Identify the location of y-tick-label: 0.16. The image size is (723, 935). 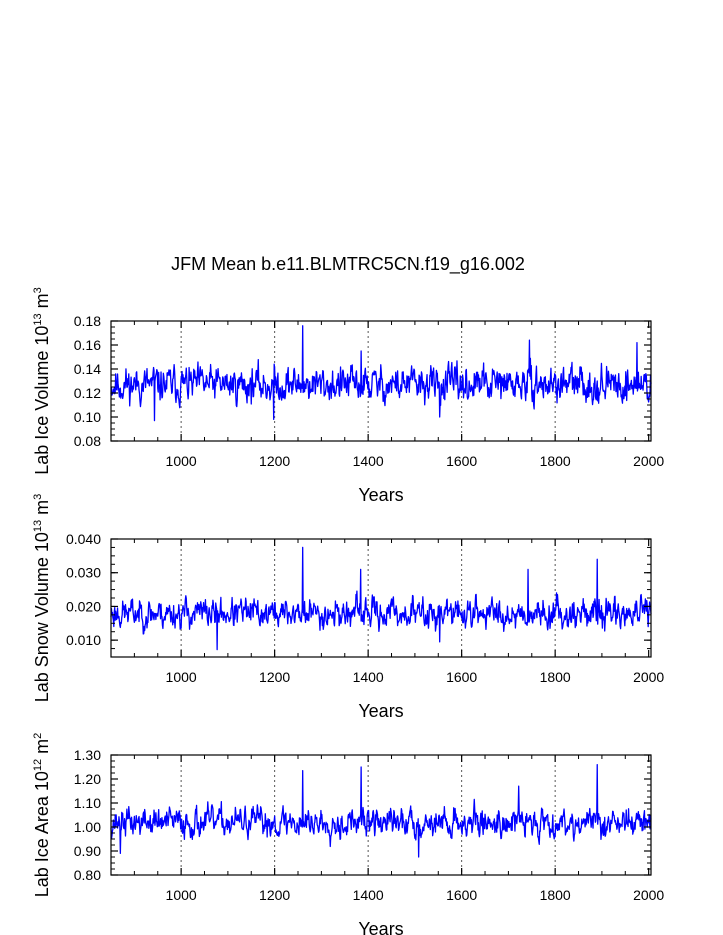
(87, 345).